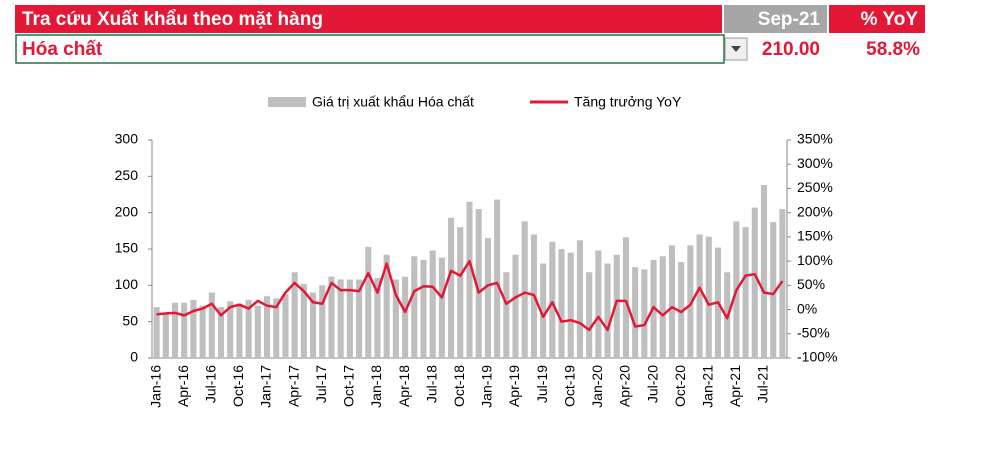 This screenshot has height=461, width=985. Describe the element at coordinates (349, 386) in the screenshot. I see `x-tick-label: Oct-17` at that location.